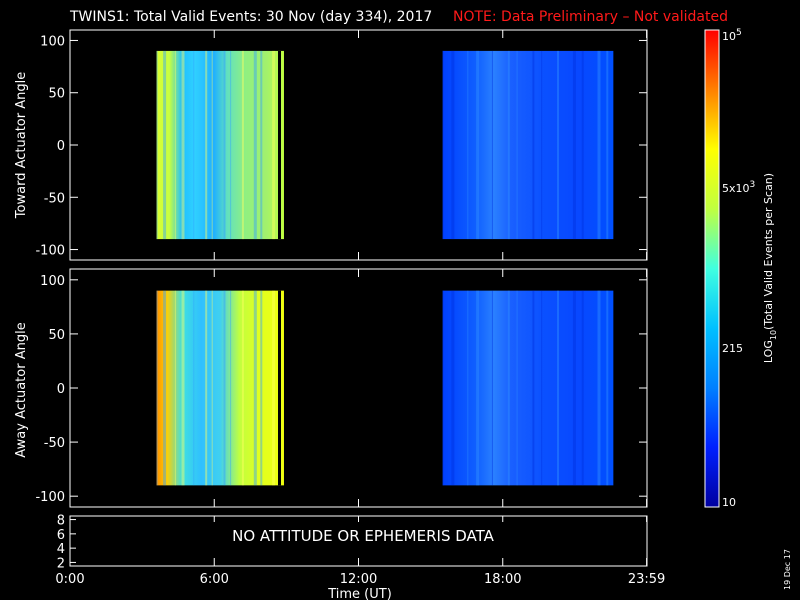 This screenshot has height=600, width=800. Describe the element at coordinates (712, 268) in the screenshot. I see `colorbar-bar` at that location.